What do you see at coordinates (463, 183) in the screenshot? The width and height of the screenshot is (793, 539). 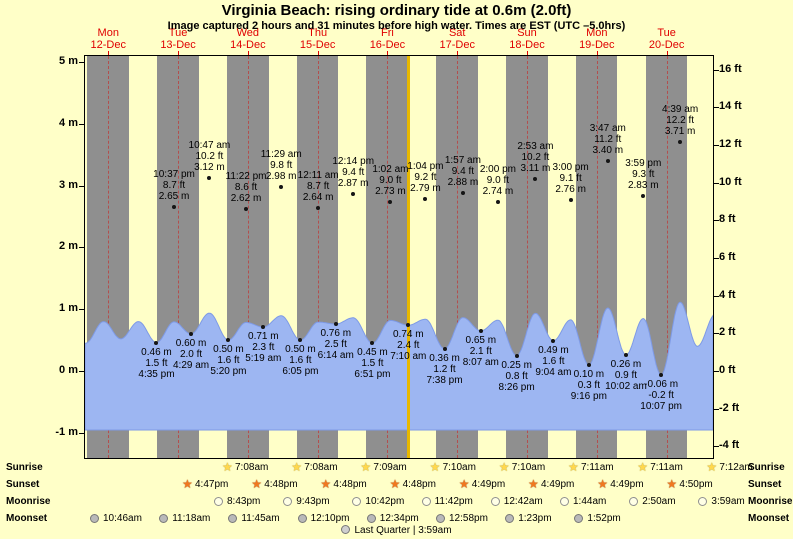 I see `high-tide-label-line: 2.88 m` at bounding box center [463, 183].